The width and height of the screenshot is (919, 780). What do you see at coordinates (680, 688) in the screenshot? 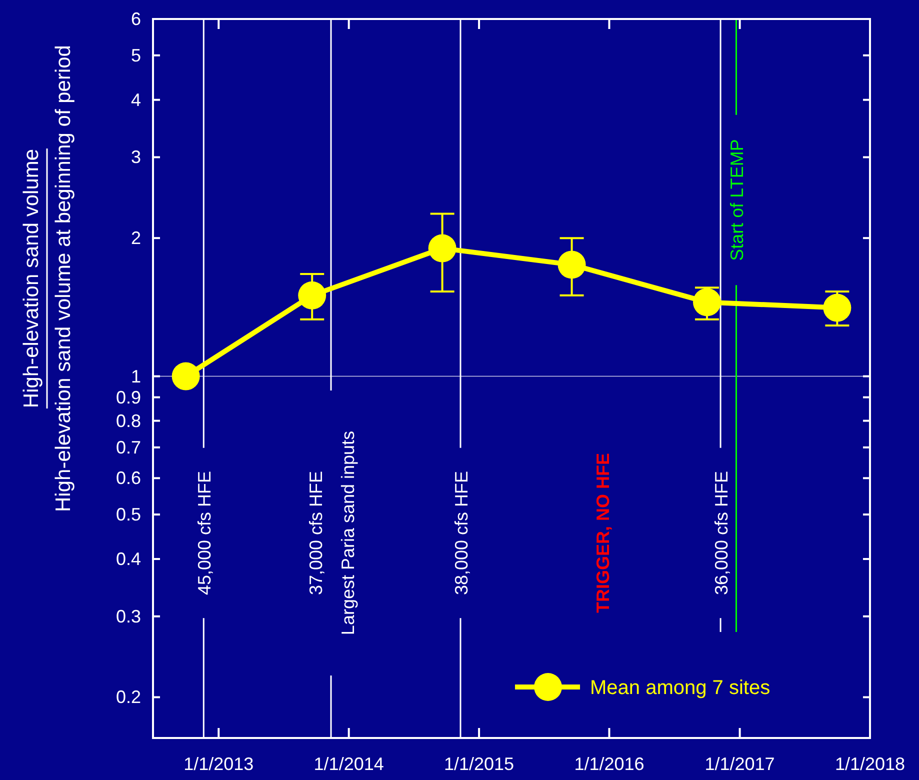
I see `legend-label: Mean among 7 sites` at bounding box center [680, 688].